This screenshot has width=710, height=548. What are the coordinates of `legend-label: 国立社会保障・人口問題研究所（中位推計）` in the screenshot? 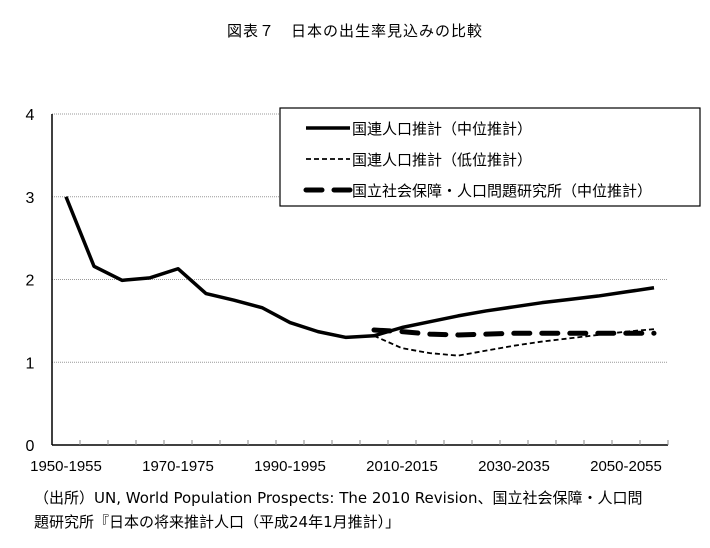 It's located at (502, 191).